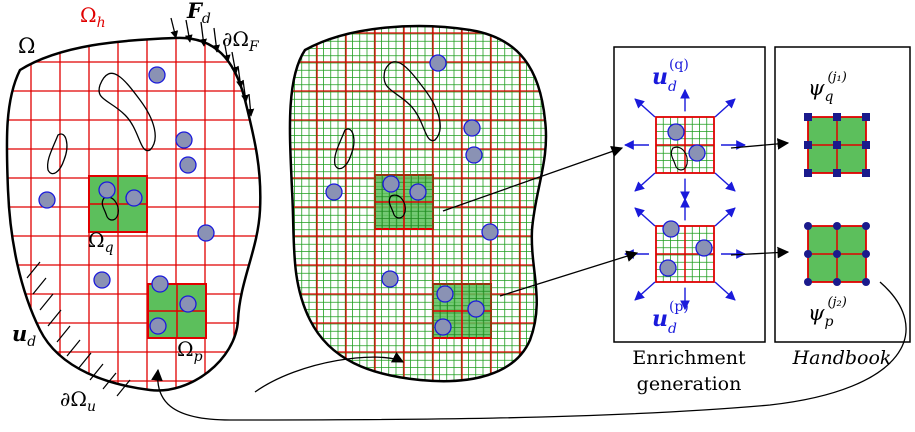  What do you see at coordinates (842, 194) in the screenshot?
I see `handbook-panel: ψq(j₁) ψp(j₂)` at bounding box center [842, 194].